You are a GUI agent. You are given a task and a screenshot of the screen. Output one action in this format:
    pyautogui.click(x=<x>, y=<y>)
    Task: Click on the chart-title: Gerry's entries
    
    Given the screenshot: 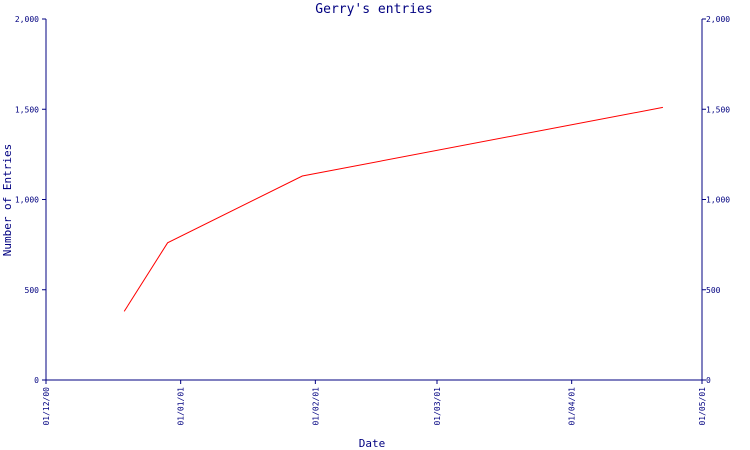 What is the action you would take?
    pyautogui.click(x=373, y=9)
    